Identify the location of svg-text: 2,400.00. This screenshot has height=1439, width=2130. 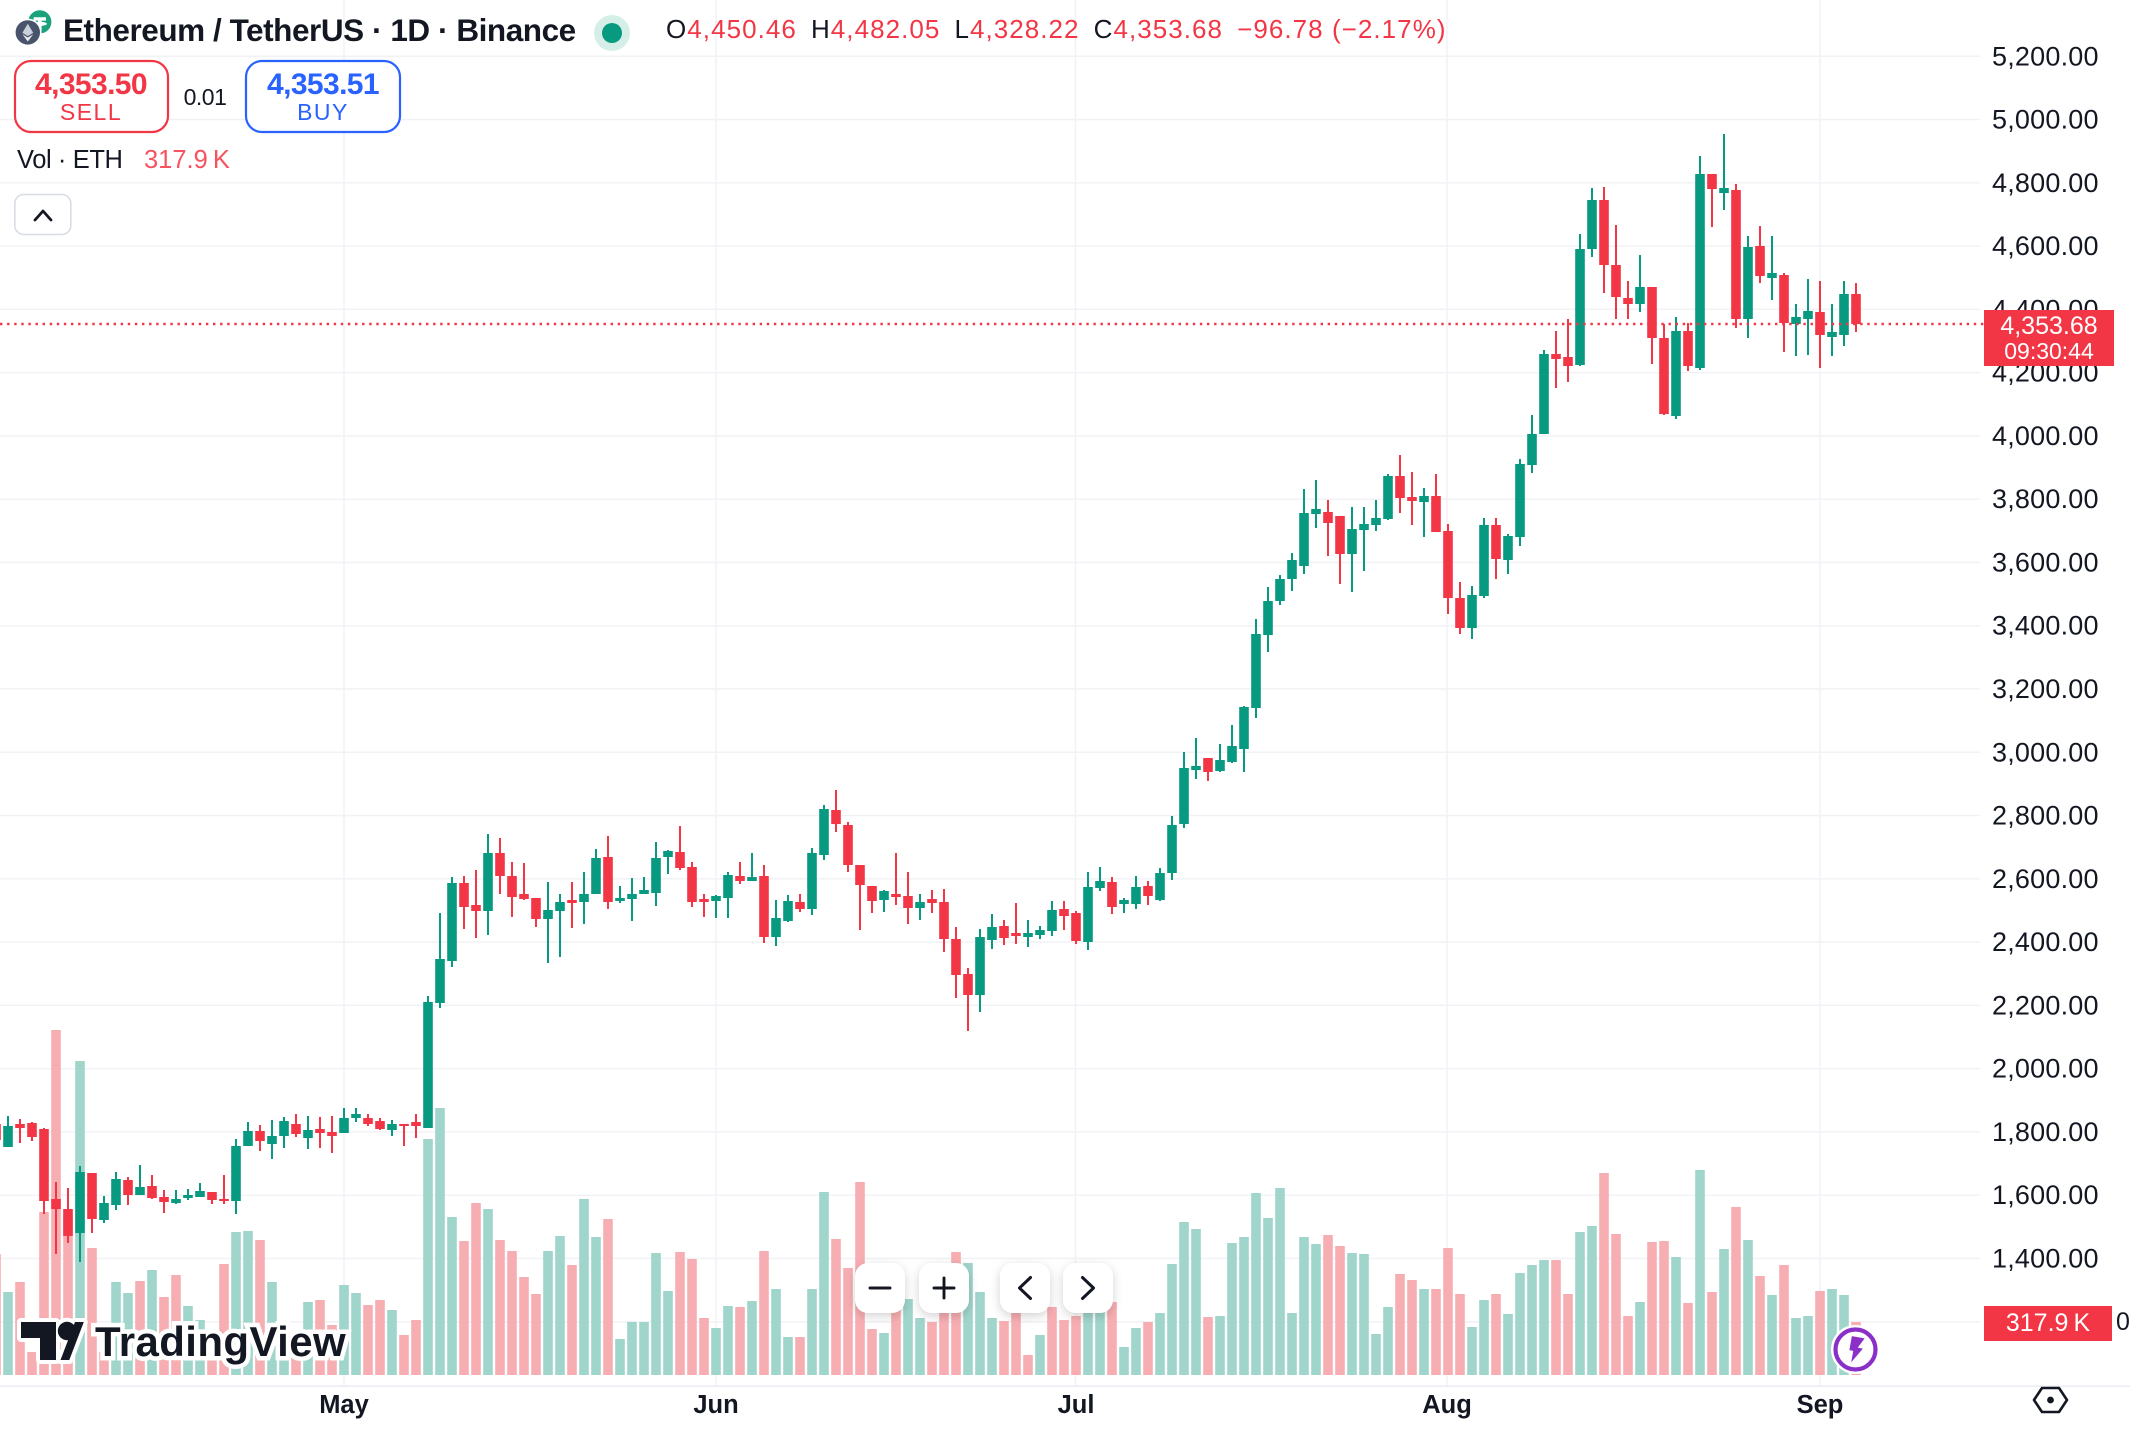
(2045, 942).